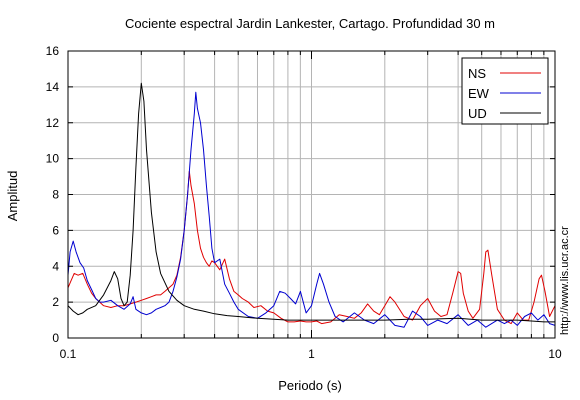 Image resolution: width=580 pixels, height=400 pixels. Describe the element at coordinates (53, 159) in the screenshot. I see `y-tick-label: 10` at that location.